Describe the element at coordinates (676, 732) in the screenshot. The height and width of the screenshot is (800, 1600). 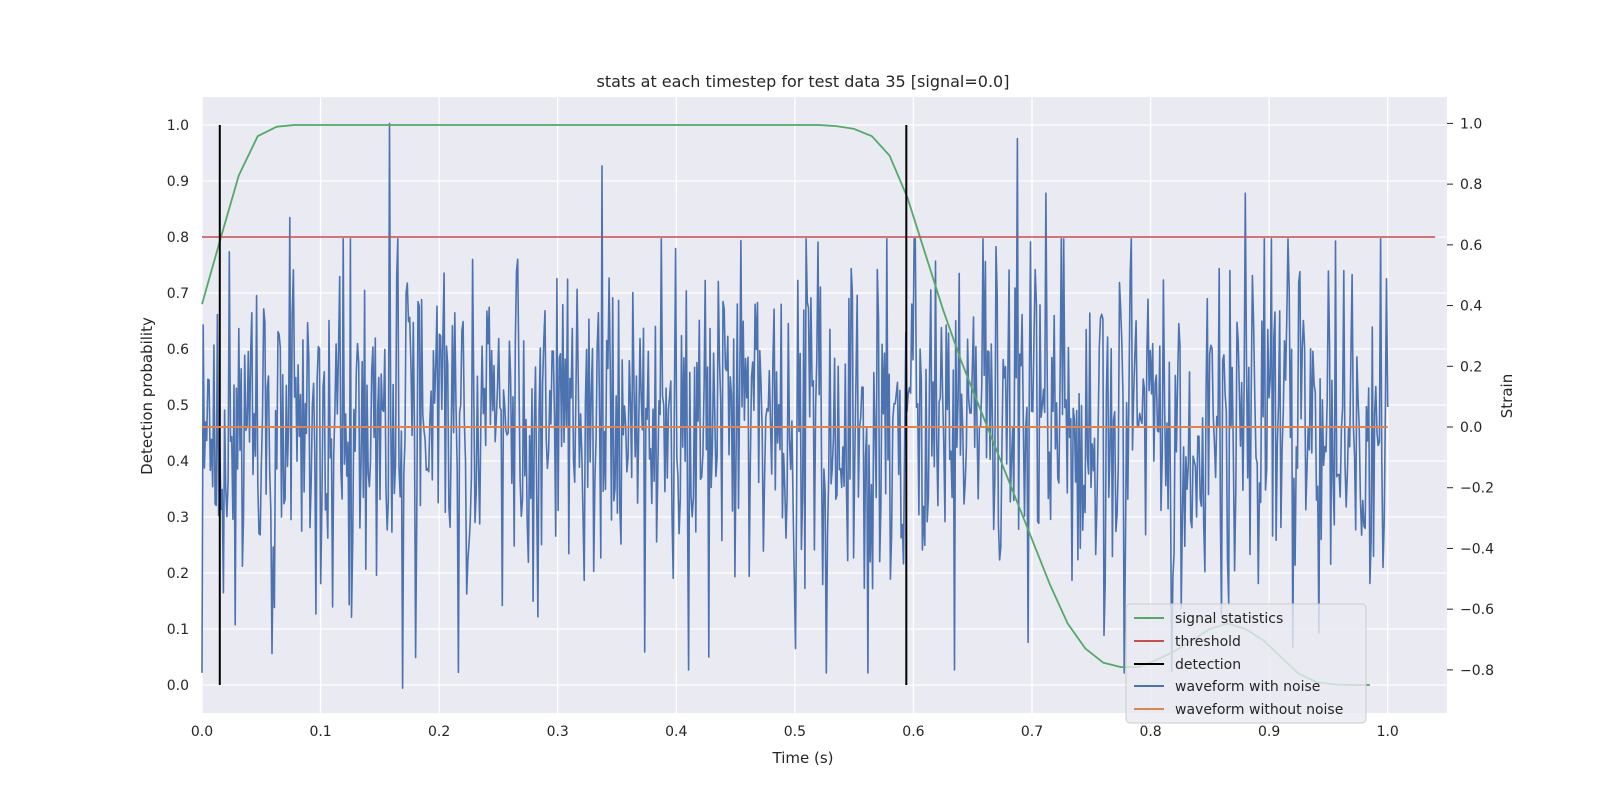
I see `x-tick-label: 0.4` at that location.